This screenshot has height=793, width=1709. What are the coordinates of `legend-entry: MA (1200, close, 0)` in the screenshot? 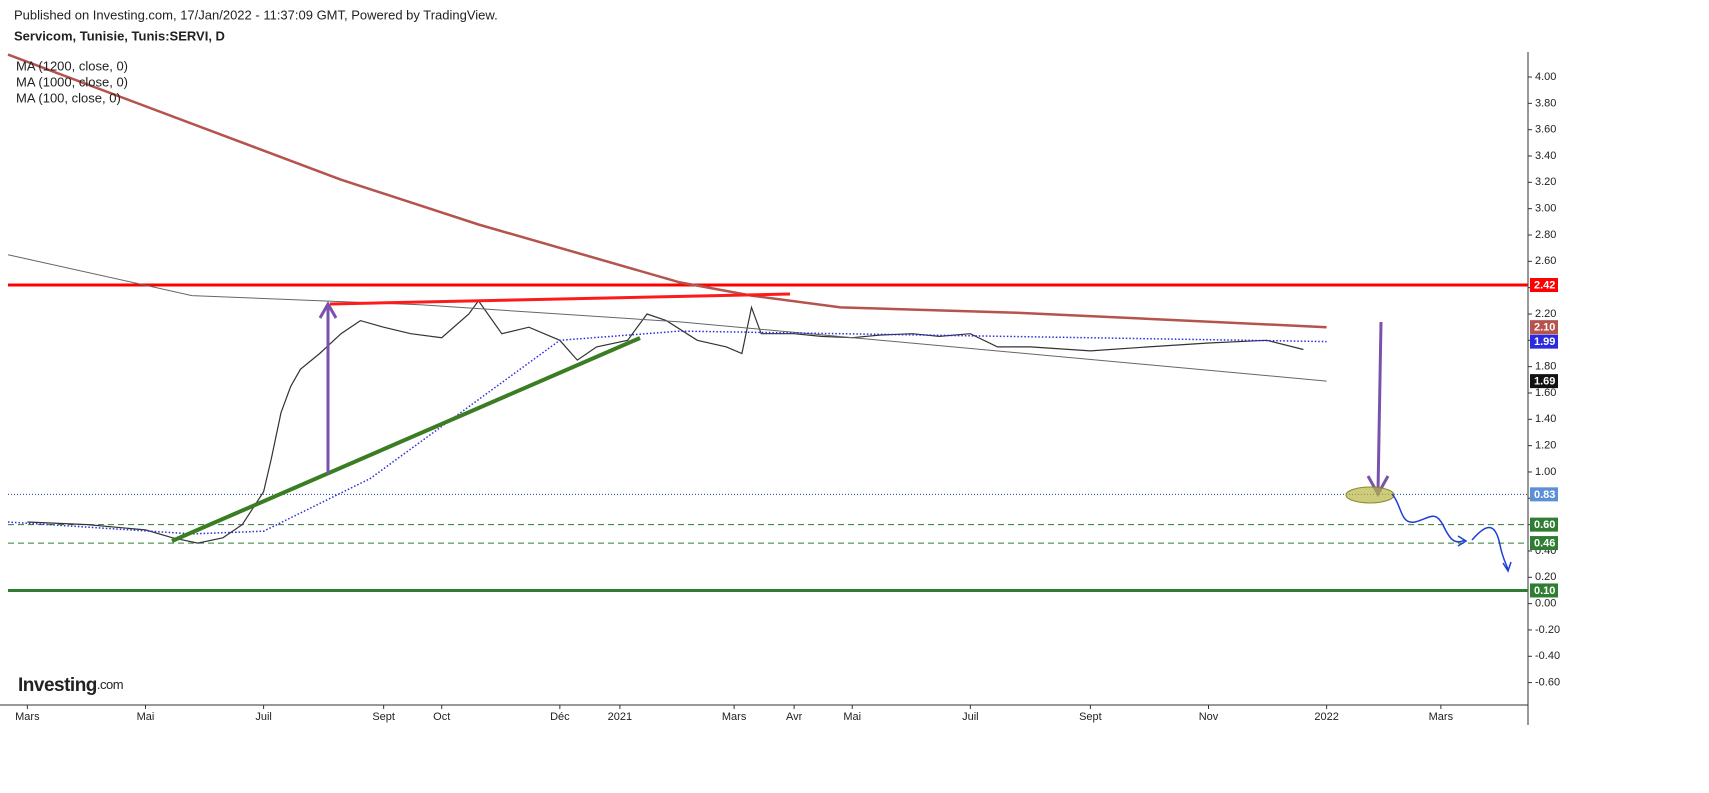 It's located at (72, 65).